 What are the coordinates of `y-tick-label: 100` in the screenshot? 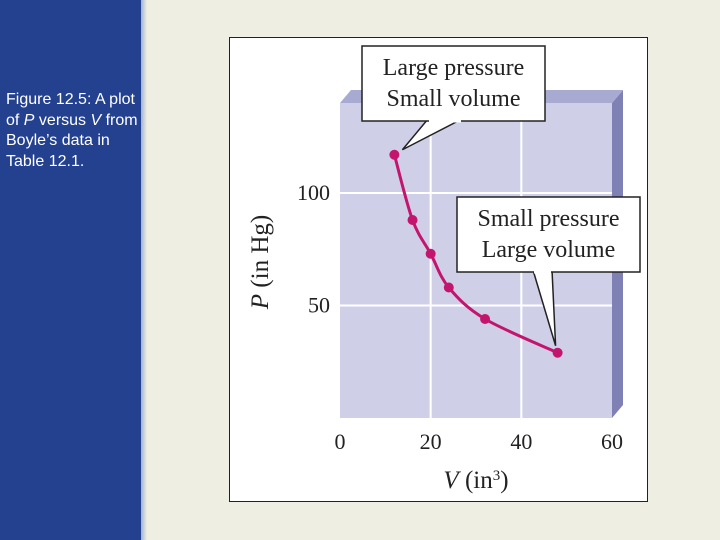 It's located at (313, 192).